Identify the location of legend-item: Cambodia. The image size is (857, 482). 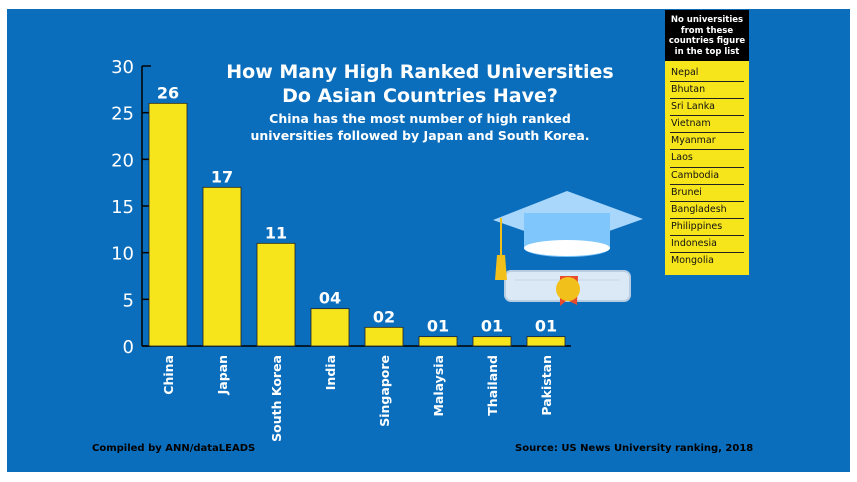
(707, 176).